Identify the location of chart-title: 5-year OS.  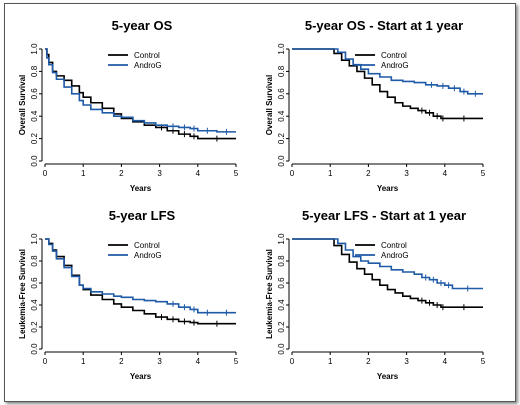
(142, 25).